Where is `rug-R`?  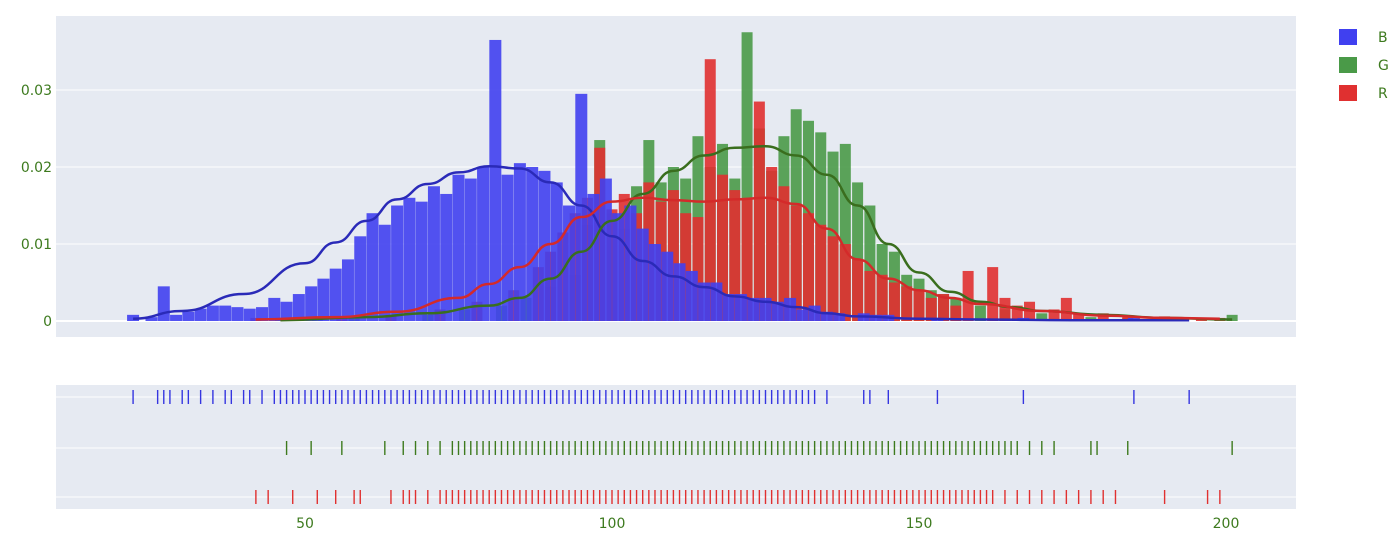 rug-R is located at coordinates (738, 497).